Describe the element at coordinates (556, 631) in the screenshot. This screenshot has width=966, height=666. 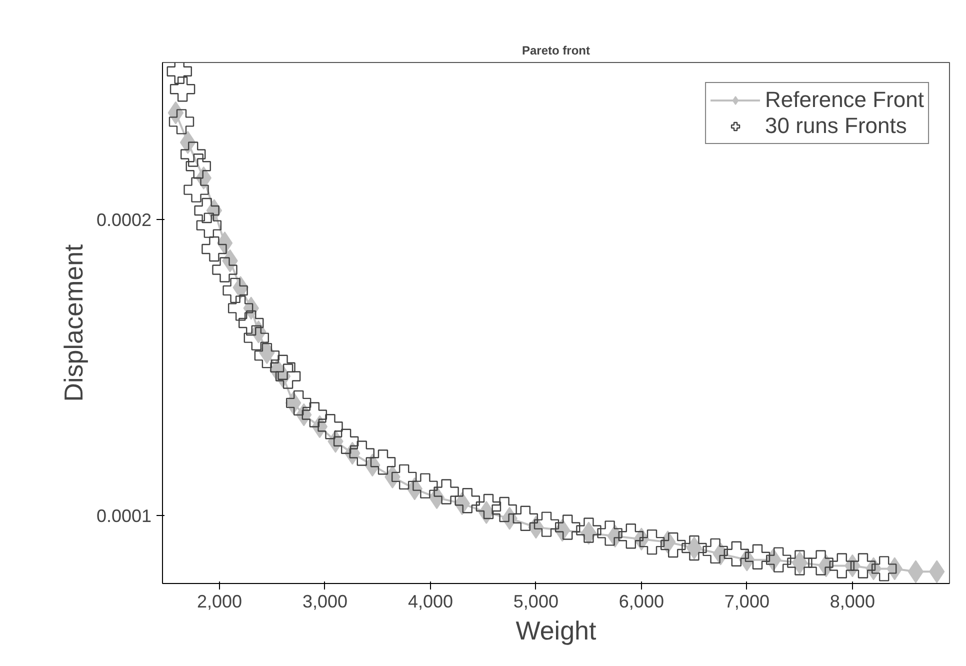
I see `x-axis-title: Weight` at that location.